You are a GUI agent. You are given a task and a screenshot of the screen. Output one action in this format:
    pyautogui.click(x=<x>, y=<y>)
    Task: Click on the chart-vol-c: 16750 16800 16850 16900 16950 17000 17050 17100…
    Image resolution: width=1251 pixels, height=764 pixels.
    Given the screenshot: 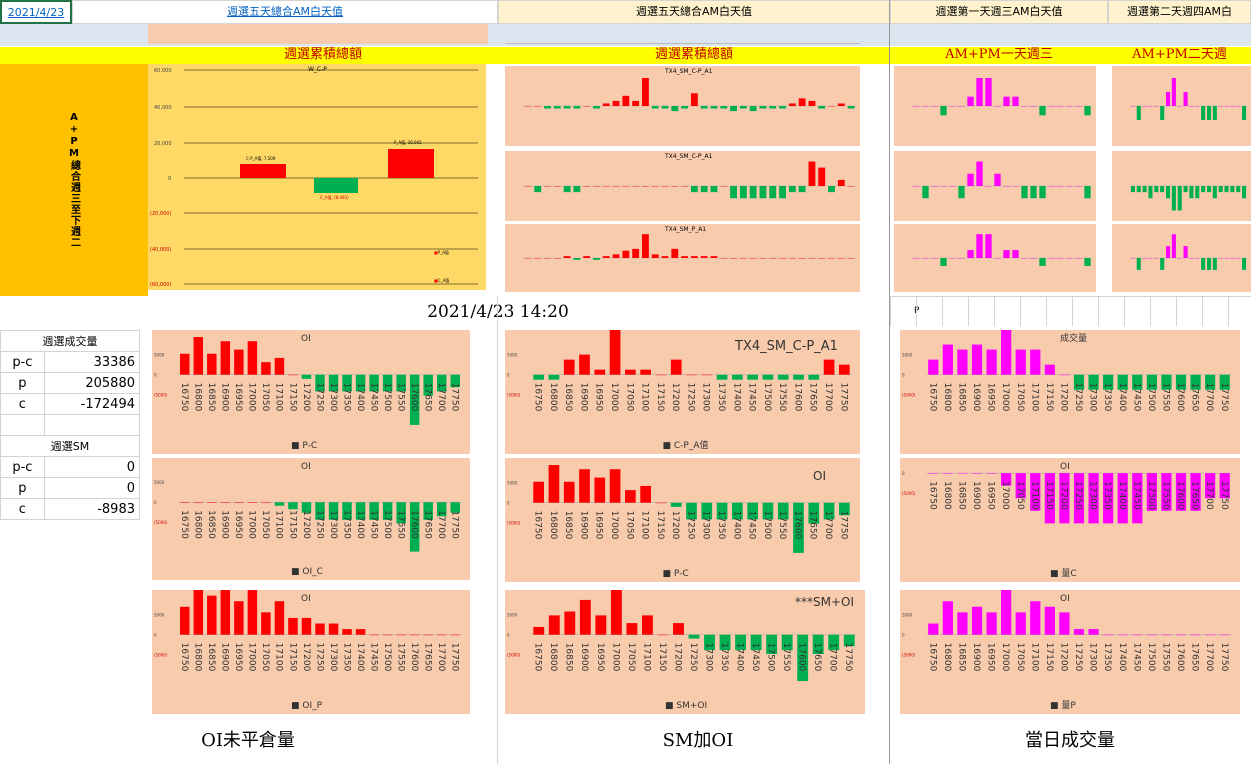 What is the action you would take?
    pyautogui.click(x=1070, y=520)
    